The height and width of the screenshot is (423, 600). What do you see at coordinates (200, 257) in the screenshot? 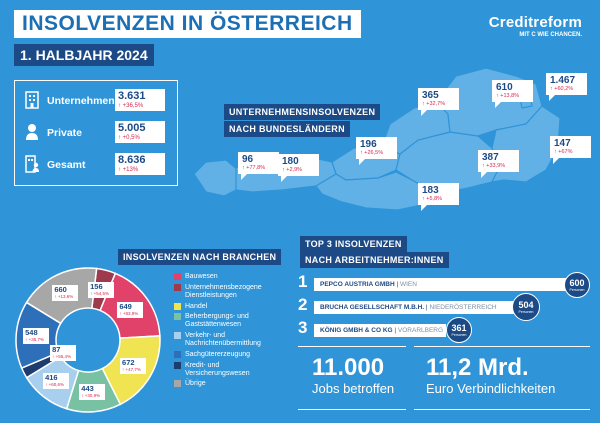
I see `branchen-heading: INSOLVENZEN NACH BRANCHEN` at bounding box center [200, 257].